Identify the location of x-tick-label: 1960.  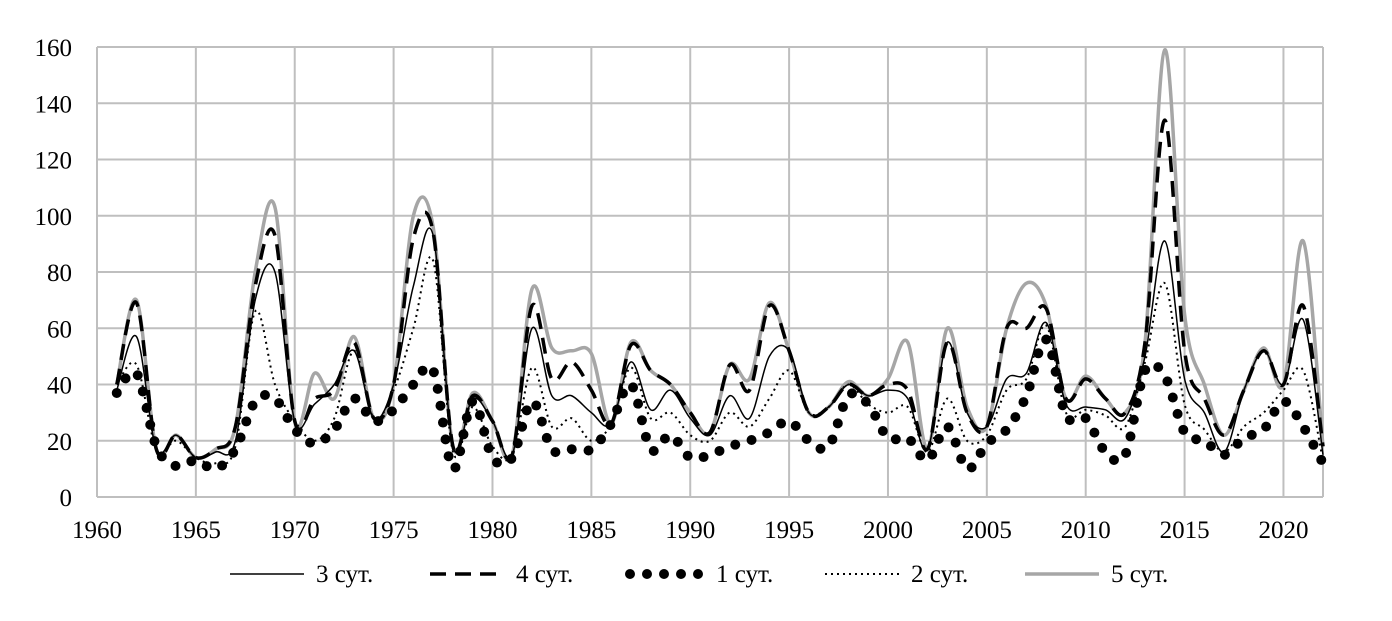
(97, 530).